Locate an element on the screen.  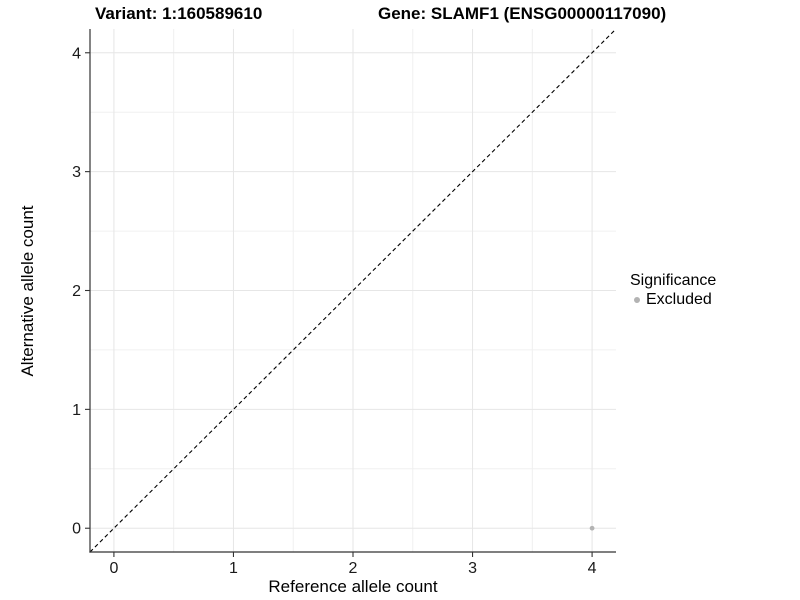
y-tick-label: 3 is located at coordinates (76, 172).